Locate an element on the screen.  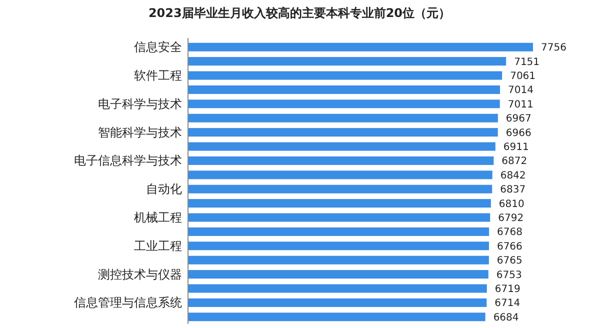
data-label: 6684 is located at coordinates (506, 318).